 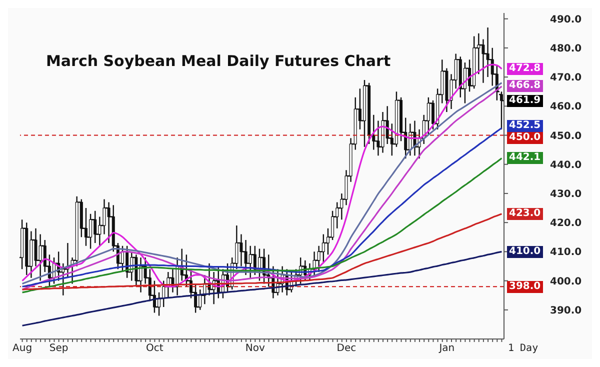 I want to click on ref-line-label: 398.0, so click(x=525, y=286).